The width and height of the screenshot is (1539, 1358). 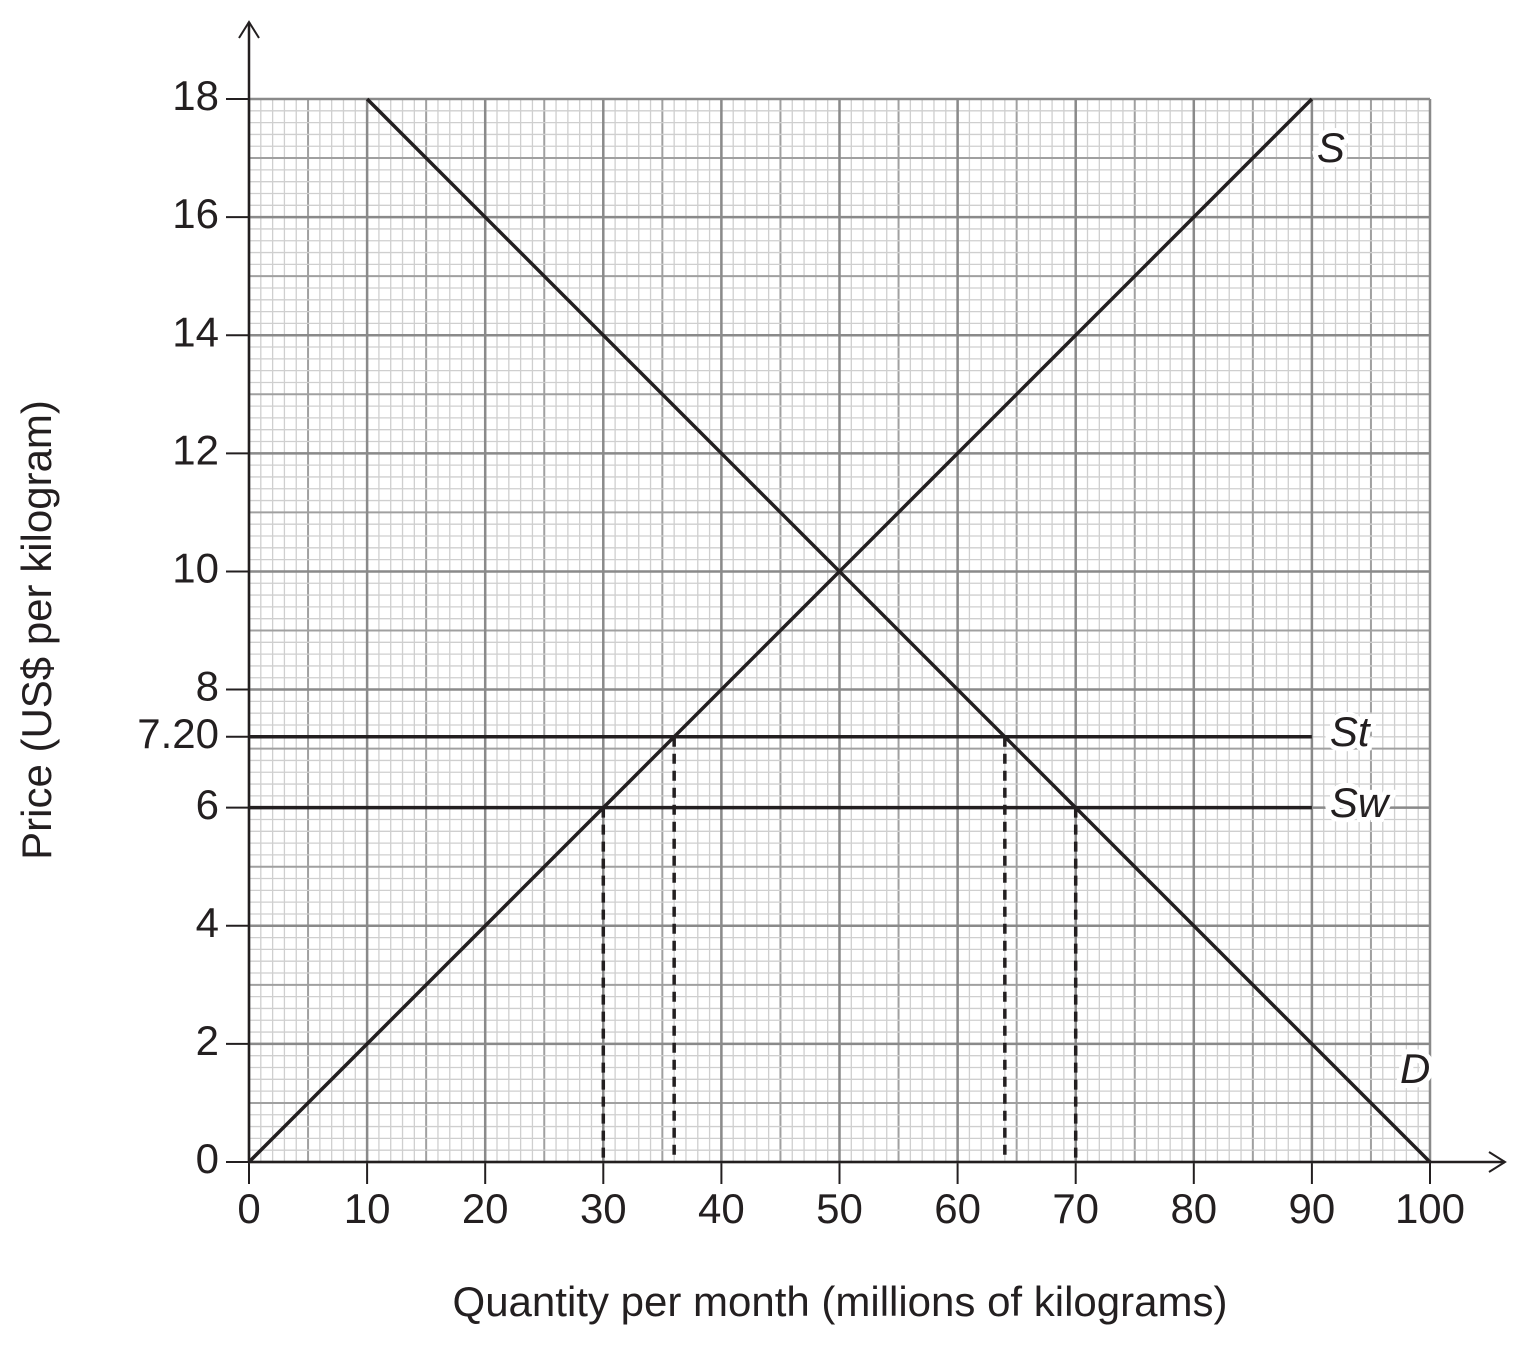 What do you see at coordinates (195, 95) in the screenshot?
I see `y-tick-label: 18` at bounding box center [195, 95].